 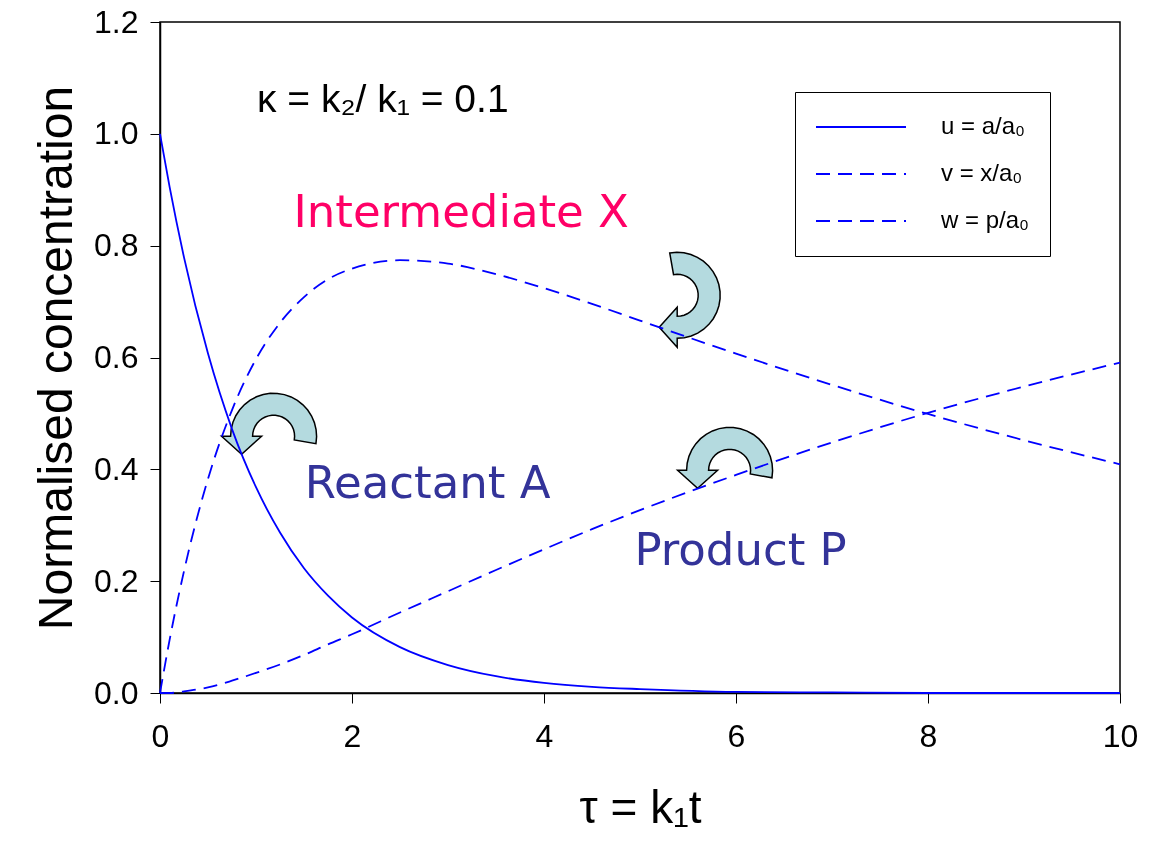 What do you see at coordinates (544, 735) in the screenshot?
I see `x-tick-label: 4` at bounding box center [544, 735].